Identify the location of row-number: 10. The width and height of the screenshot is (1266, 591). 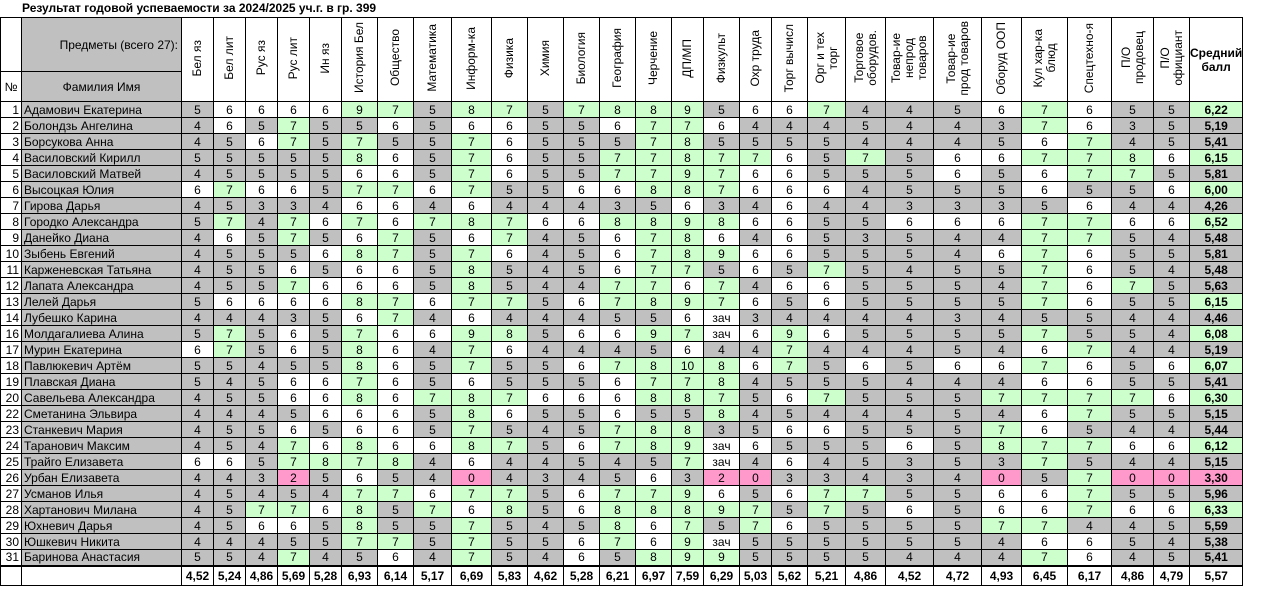
(11, 253).